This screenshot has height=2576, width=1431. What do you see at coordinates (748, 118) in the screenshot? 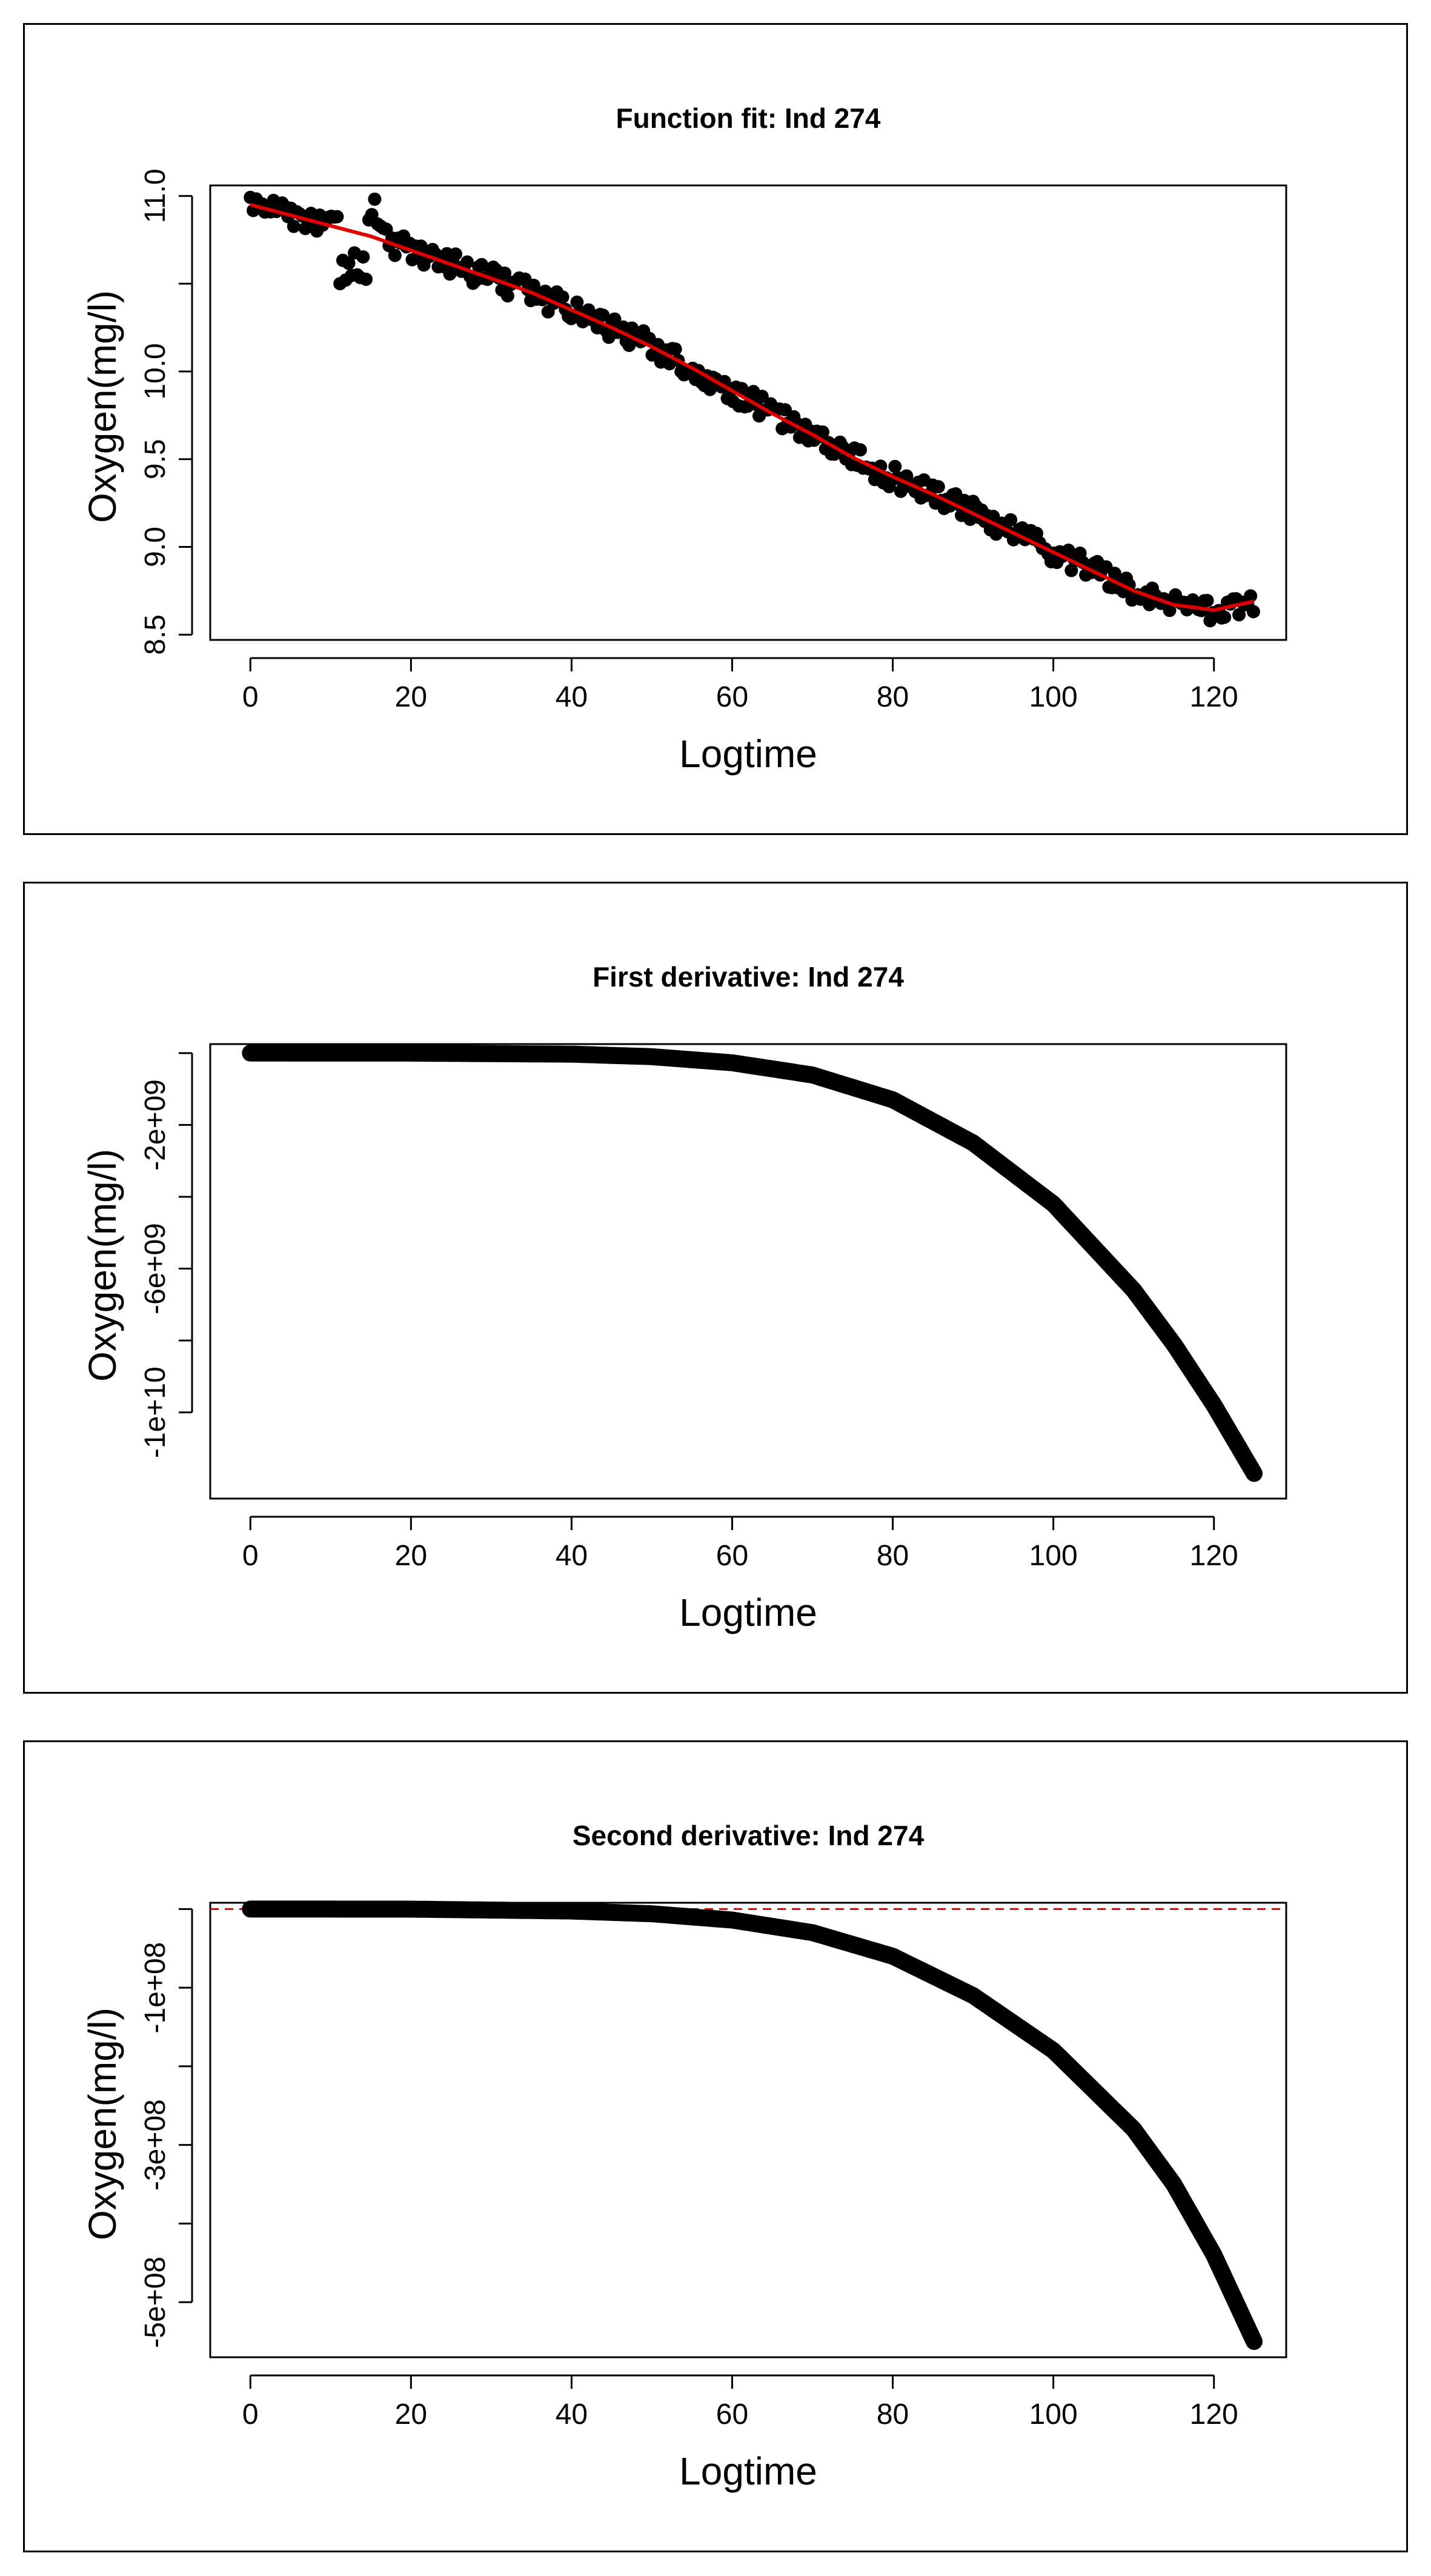
I see `chart-title: Function fit: Ind 274` at bounding box center [748, 118].